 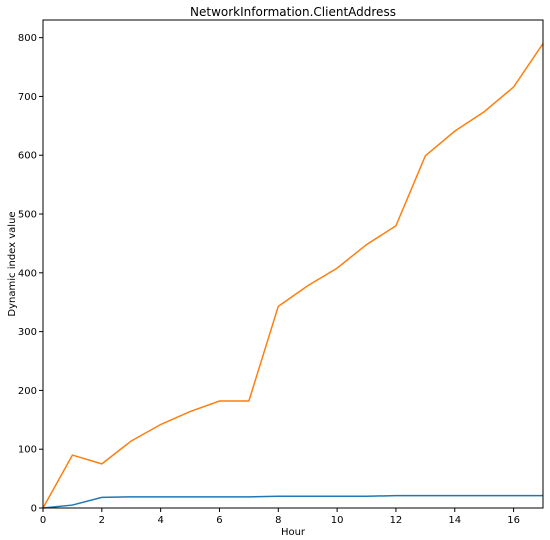 I want to click on y-axis: 0 100 200 300 400 500 600 700 800, so click(x=30, y=274).